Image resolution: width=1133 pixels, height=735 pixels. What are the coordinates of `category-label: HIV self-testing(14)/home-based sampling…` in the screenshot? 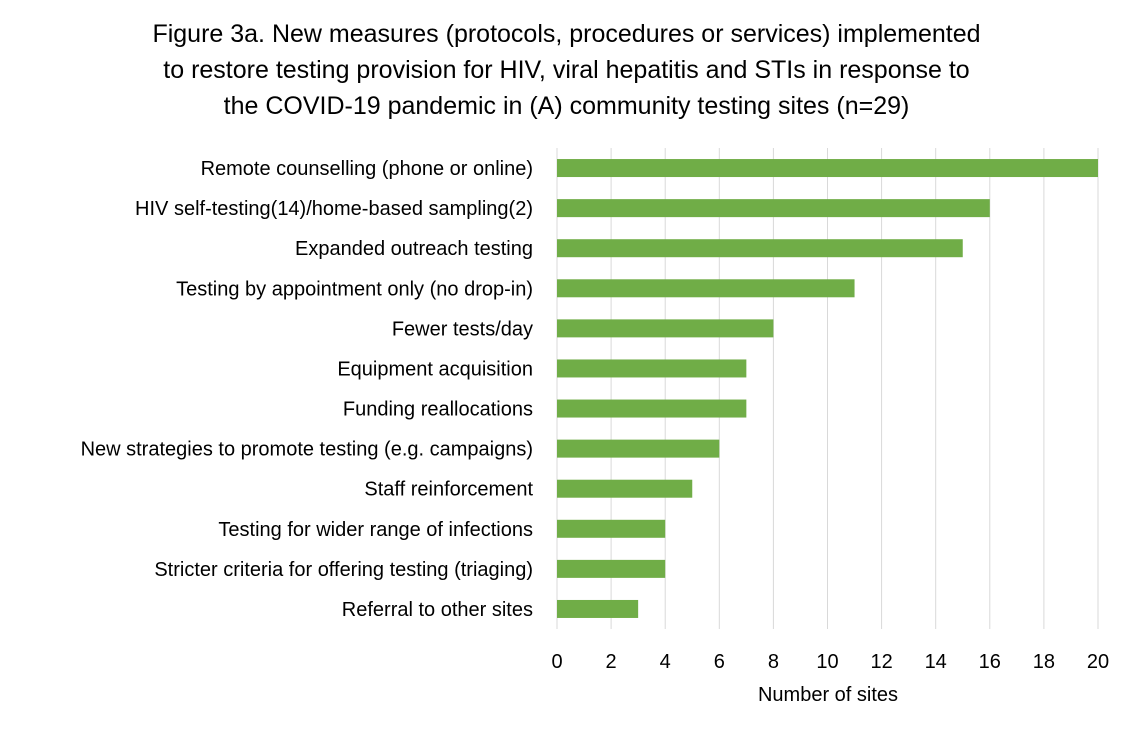 It's located at (334, 209).